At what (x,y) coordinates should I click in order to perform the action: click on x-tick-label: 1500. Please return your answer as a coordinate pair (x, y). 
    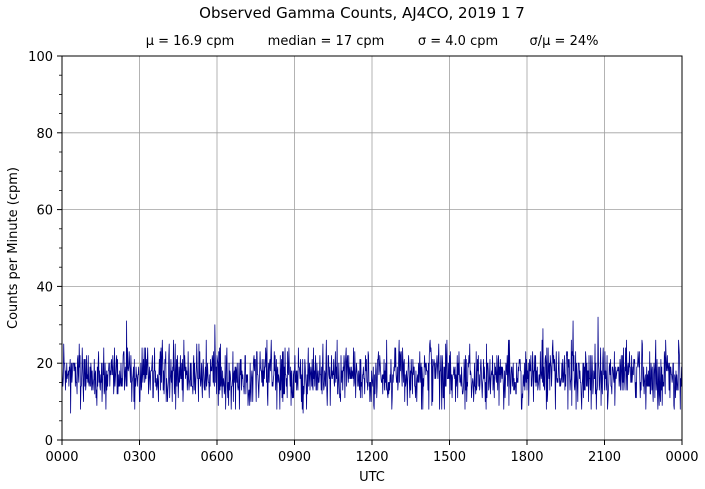
    Looking at the image, I should click on (449, 457).